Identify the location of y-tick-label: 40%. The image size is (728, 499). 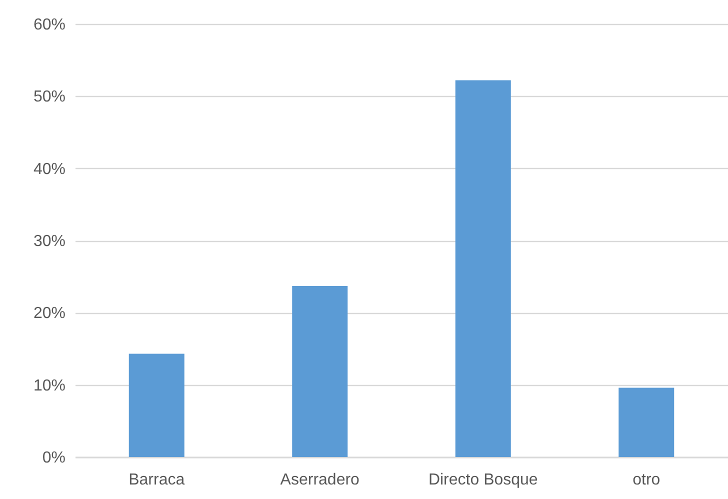
(49, 169).